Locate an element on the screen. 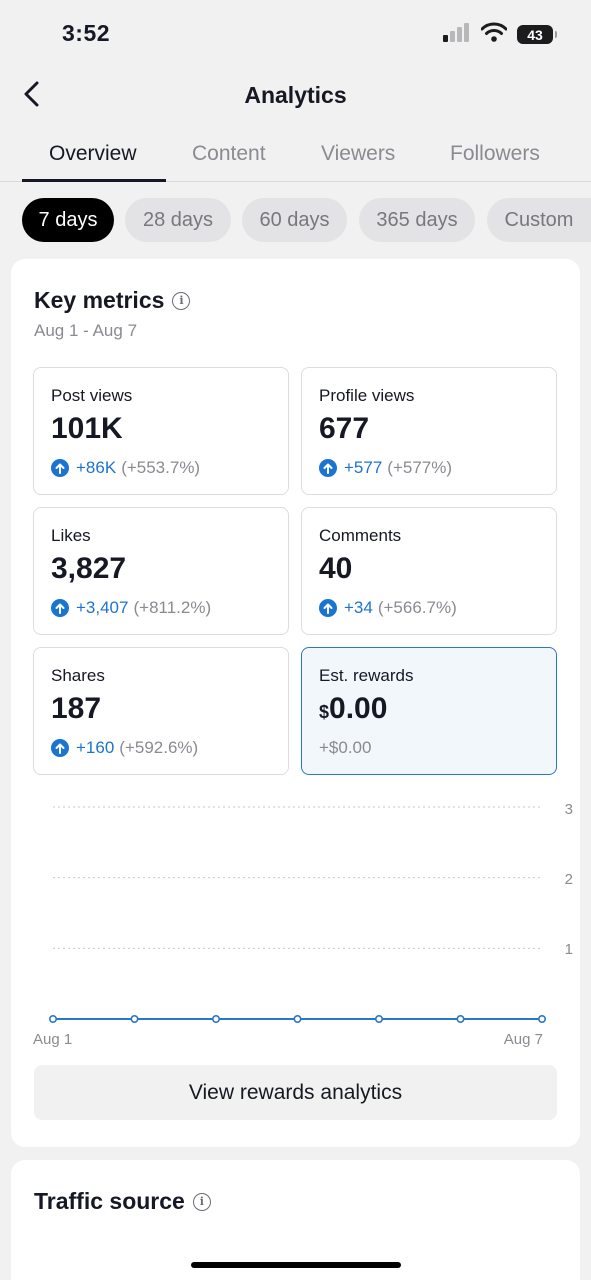  metric-delta: +160 is located at coordinates (95, 747).